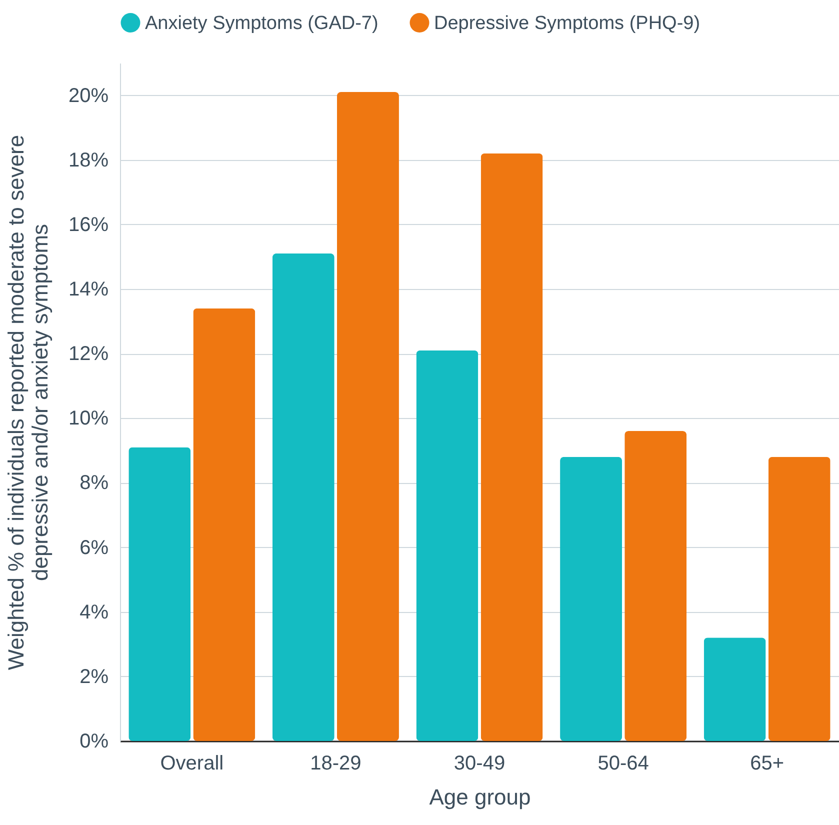 Image resolution: width=839 pixels, height=825 pixels. What do you see at coordinates (88, 160) in the screenshot?
I see `y-tick-label: 18%` at bounding box center [88, 160].